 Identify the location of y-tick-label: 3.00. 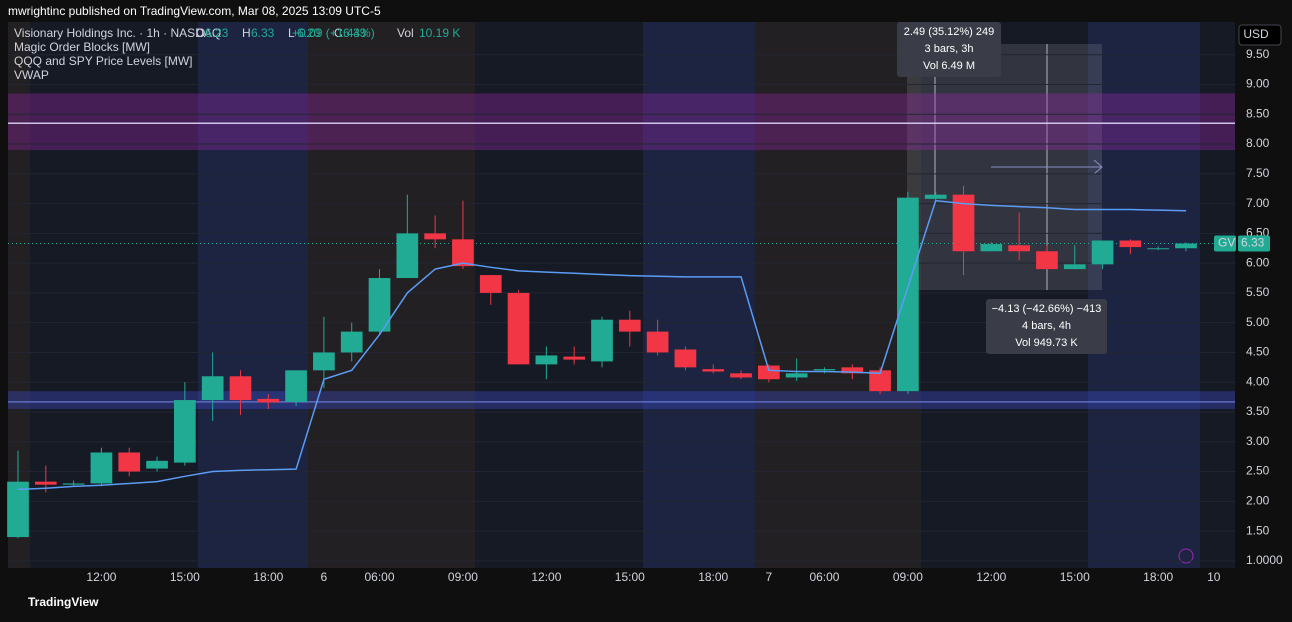
(1258, 441).